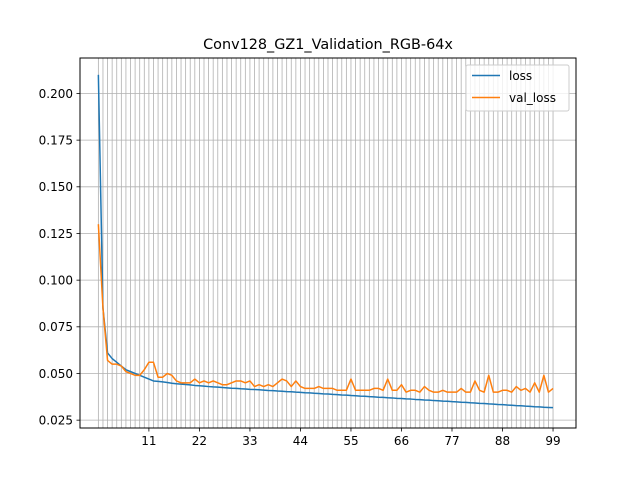 The width and height of the screenshot is (640, 480). I want to click on y-tick-label: 0.075, so click(56, 327).